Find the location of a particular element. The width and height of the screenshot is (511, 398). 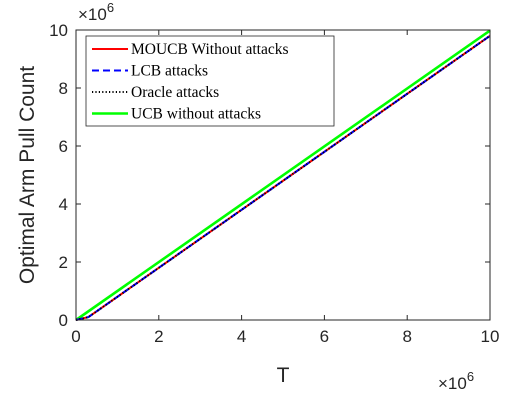

legend-box is located at coordinates (210, 81).